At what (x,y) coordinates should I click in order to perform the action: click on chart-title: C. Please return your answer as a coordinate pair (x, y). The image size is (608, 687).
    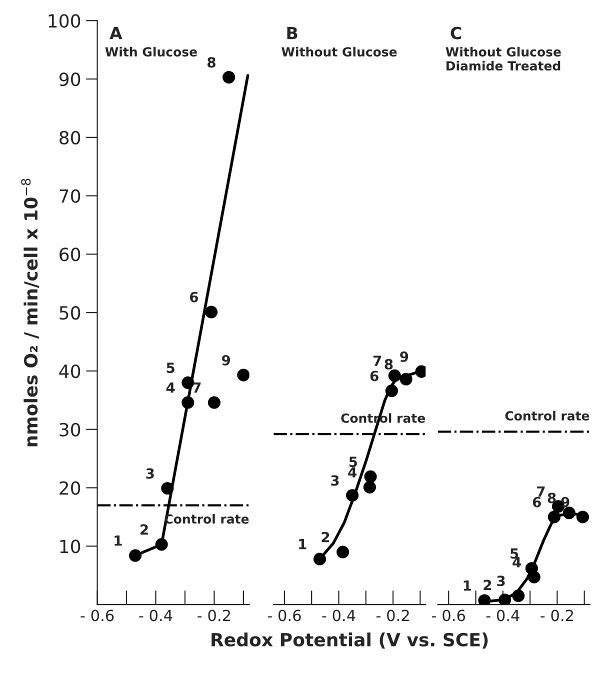
    Looking at the image, I should click on (456, 33).